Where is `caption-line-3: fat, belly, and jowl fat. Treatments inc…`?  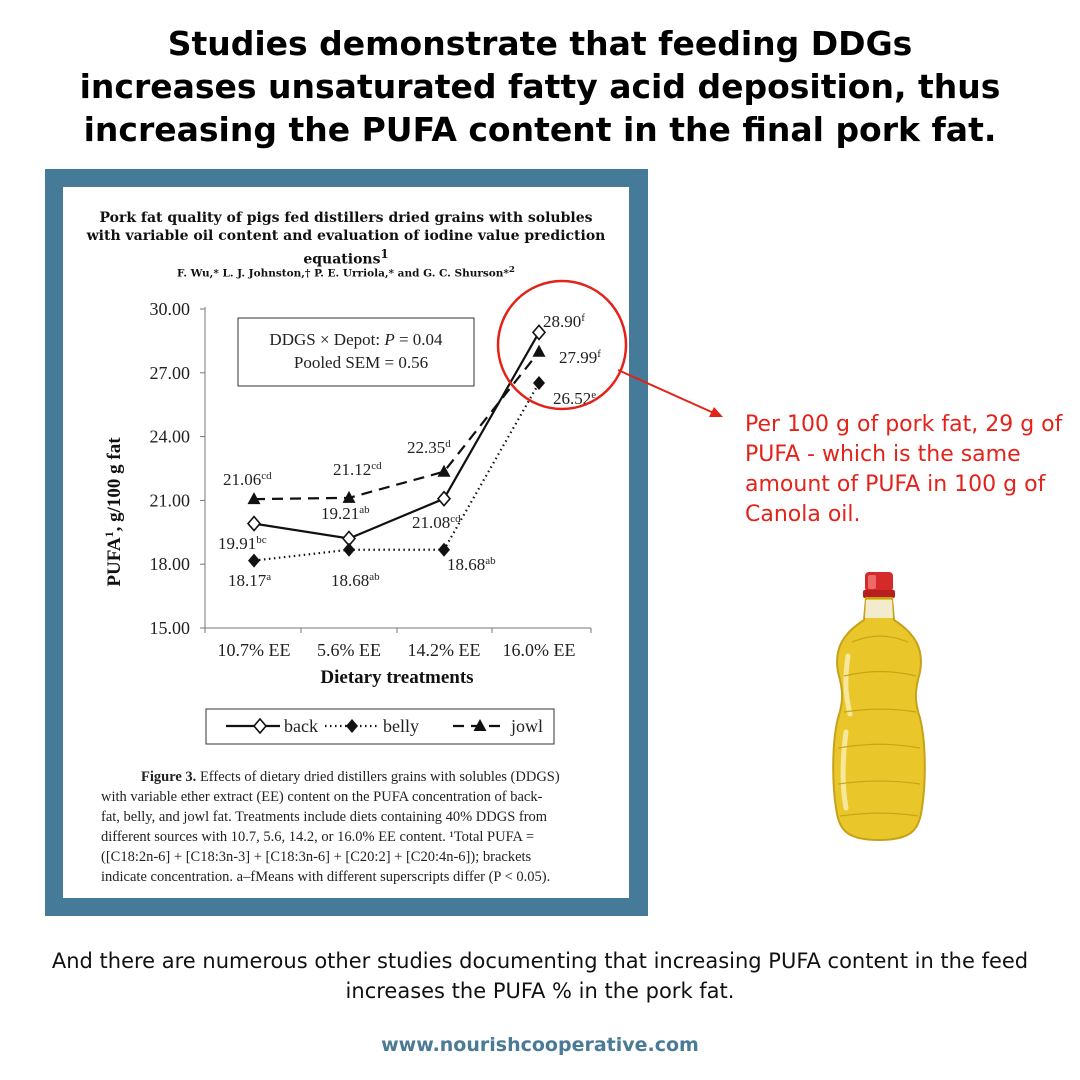 caption-line-3: fat, belly, and jowl fat. Treatments inc… is located at coordinates (324, 817).